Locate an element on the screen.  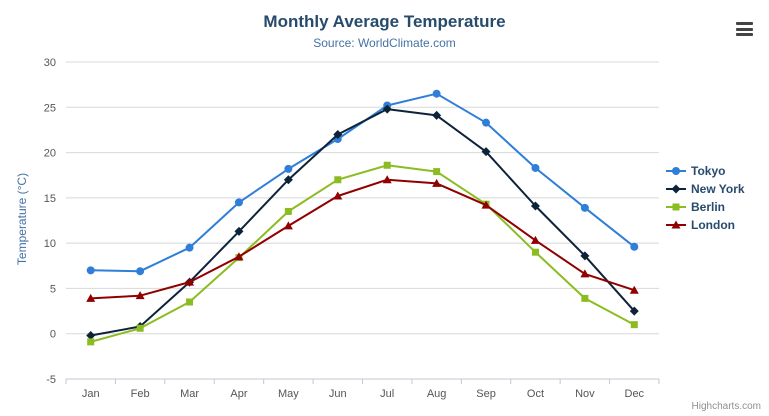
legend-item-label: Berlin is located at coordinates (708, 207).